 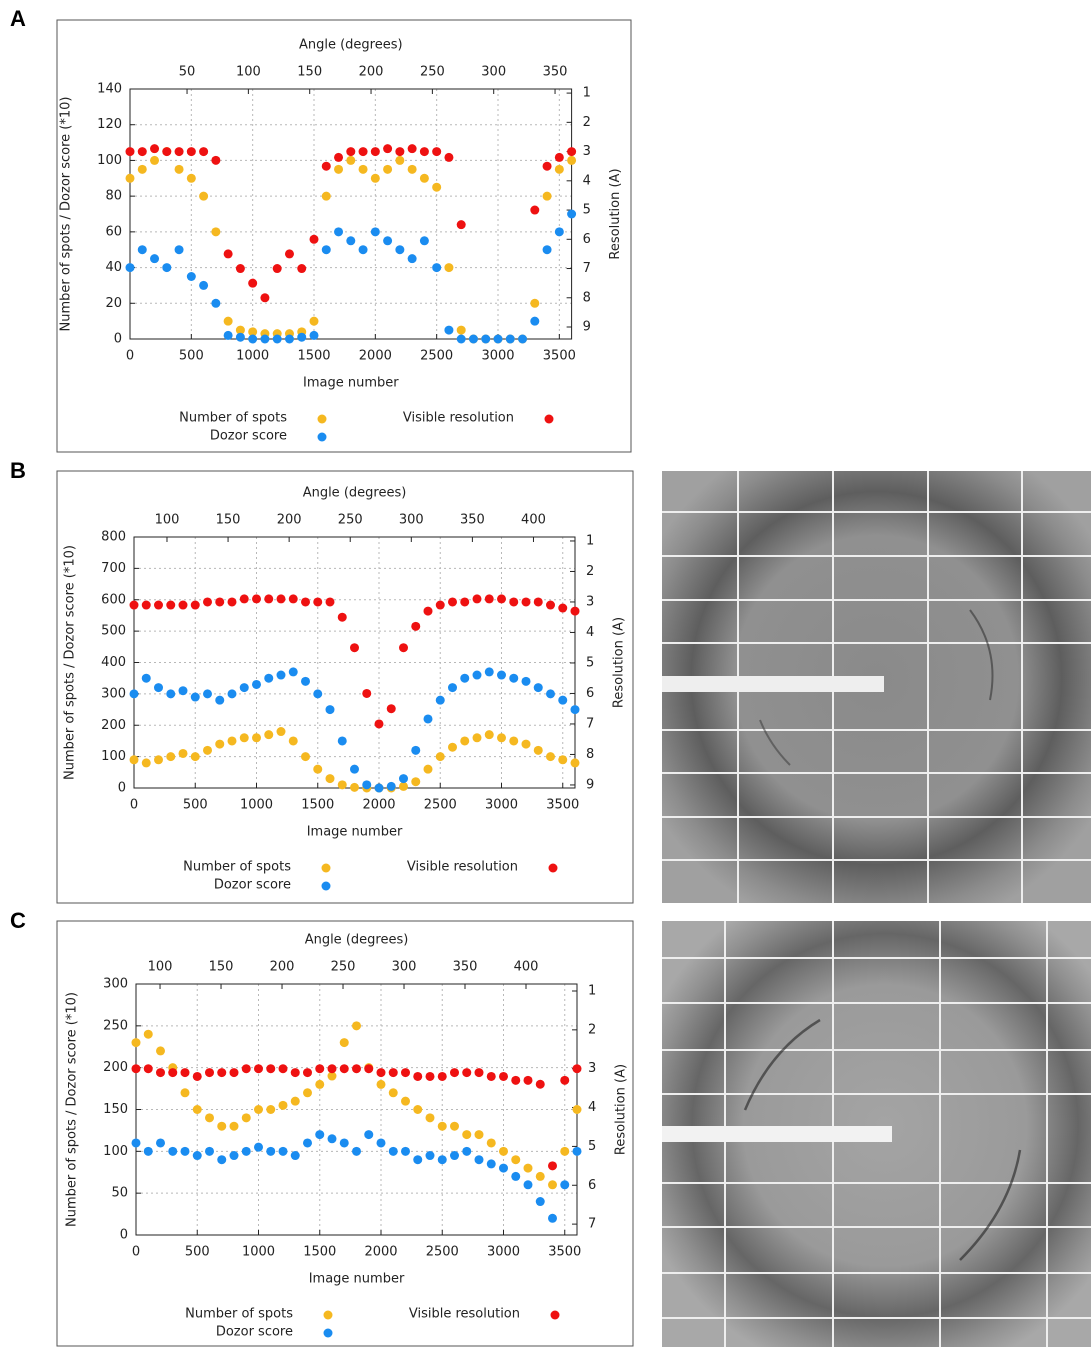 What do you see at coordinates (351, 383) in the screenshot?
I see `x-axis-label: Image number` at bounding box center [351, 383].